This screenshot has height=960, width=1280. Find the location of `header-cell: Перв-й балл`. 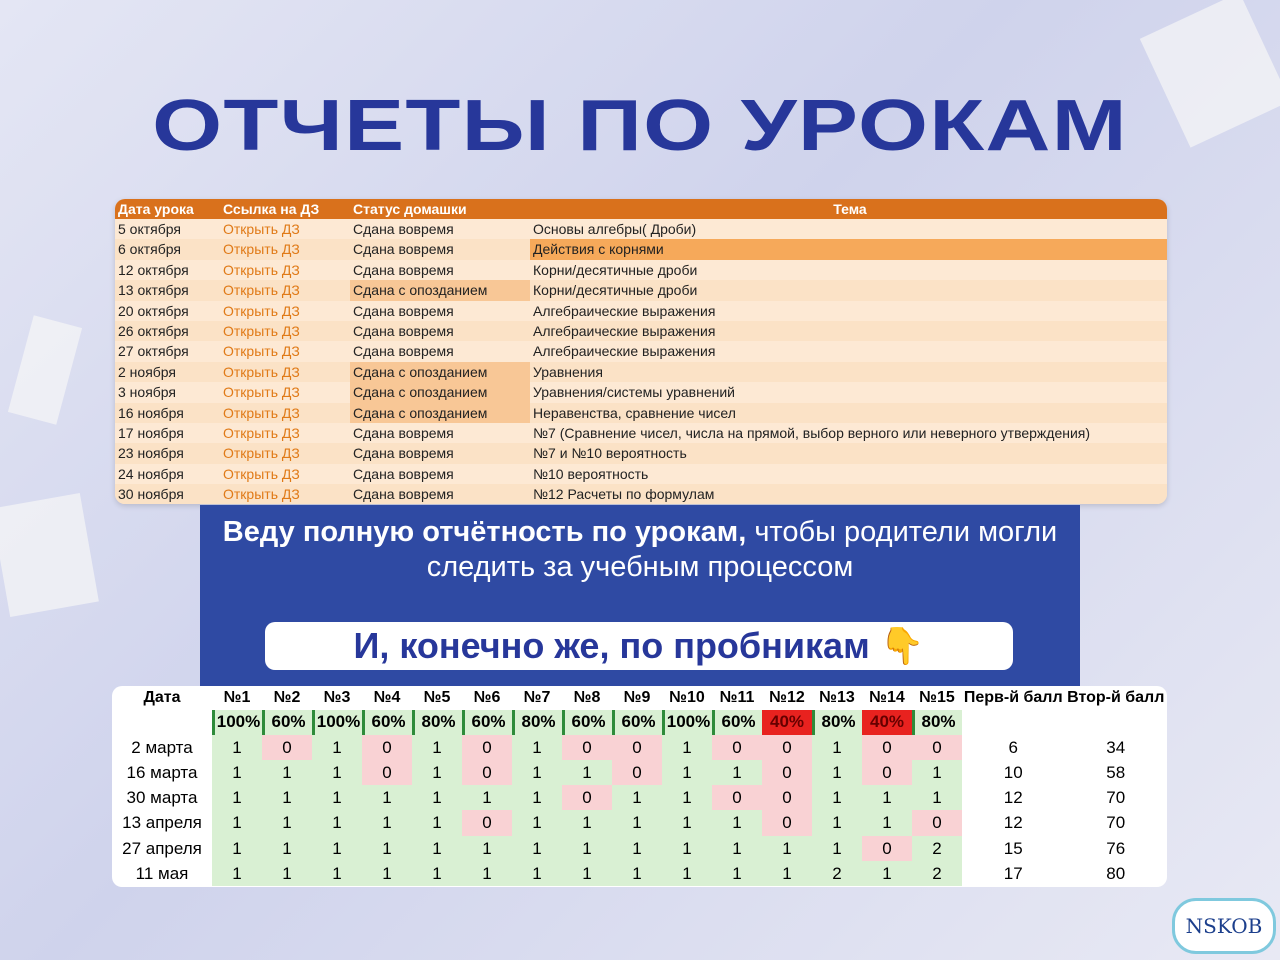

header-cell: Перв-й балл is located at coordinates (1013, 697).